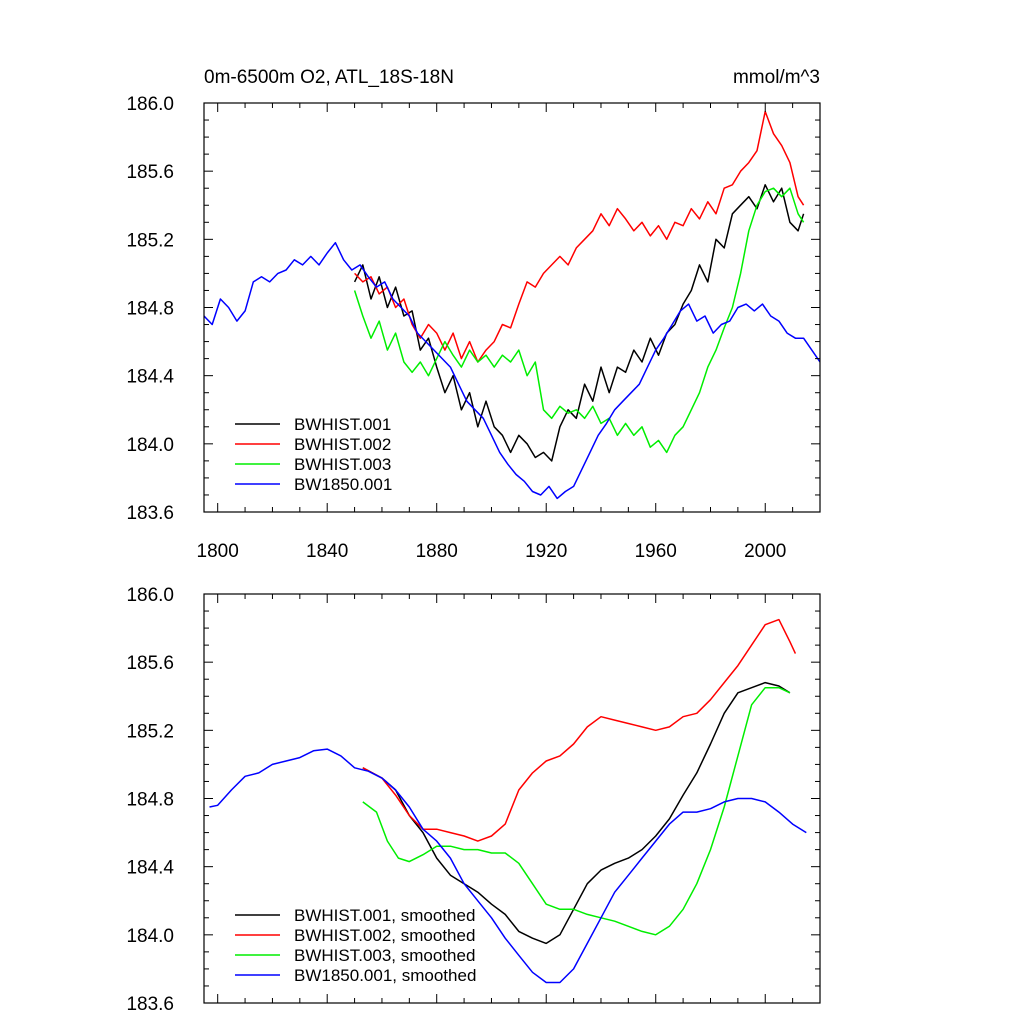  What do you see at coordinates (656, 551) in the screenshot?
I see `x-tick-label: 1960` at bounding box center [656, 551].